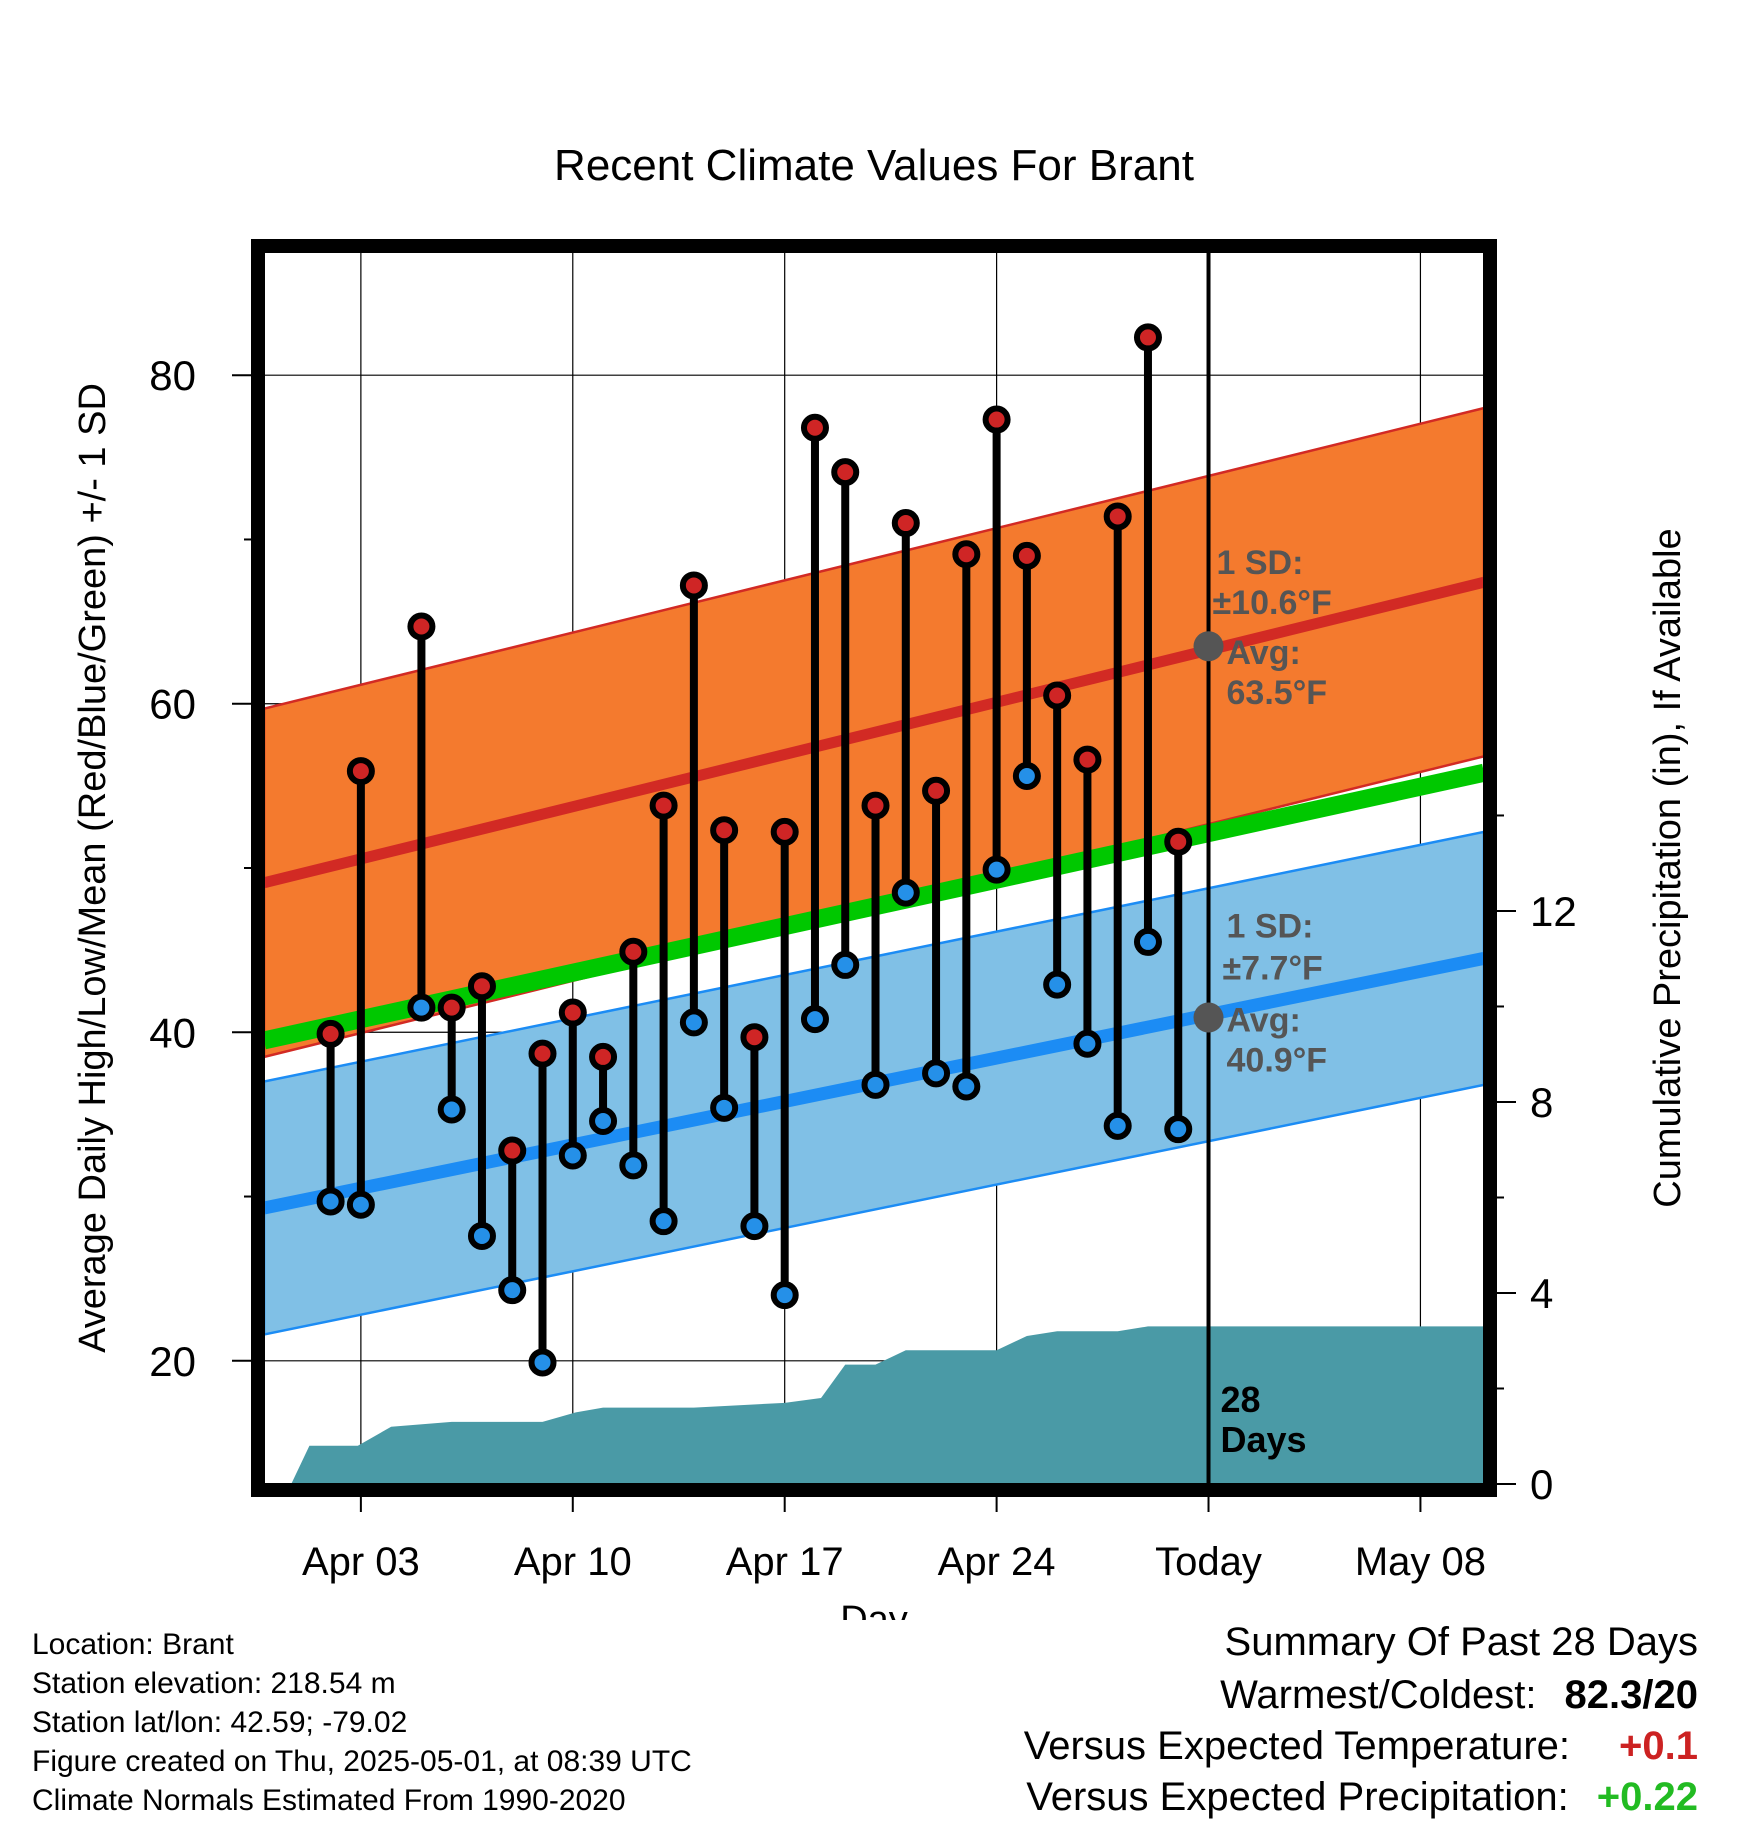 Image resolution: width=1748 pixels, height=1828 pixels. Describe the element at coordinates (1270, 926) in the screenshot. I see `low-sd-label: 1 SD:` at that location.